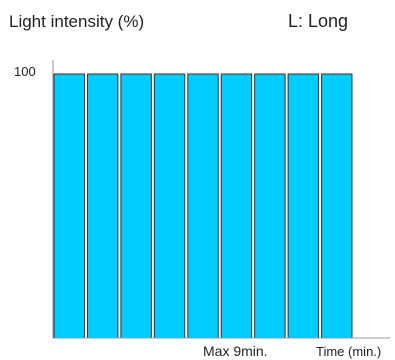  Describe the element at coordinates (76, 21) in the screenshot. I see `y-axis-label: Light intensity (%)` at that location.